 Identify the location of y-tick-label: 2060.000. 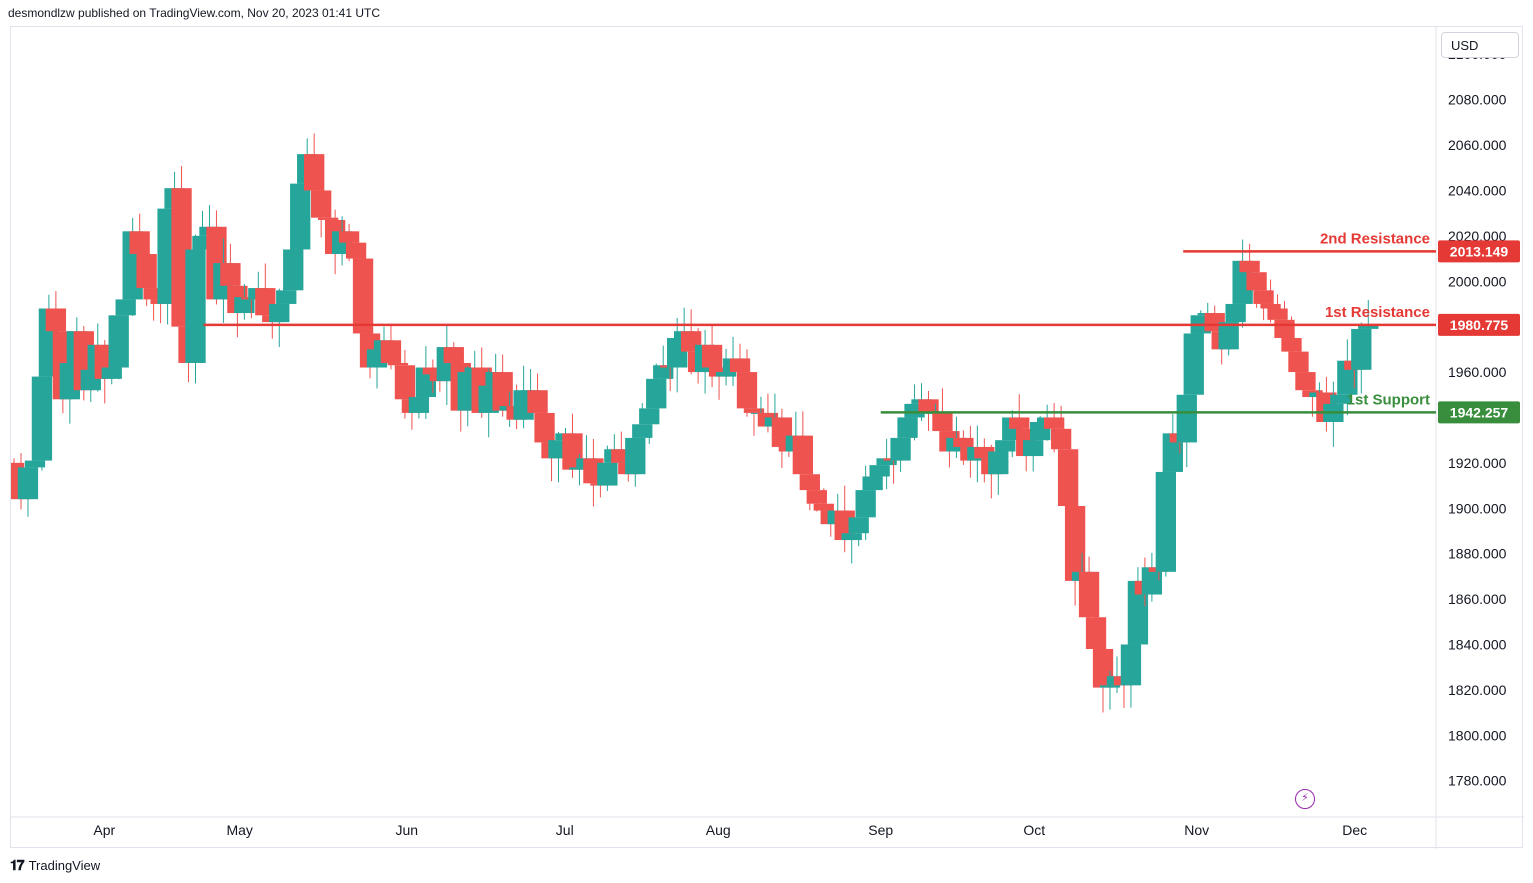
(1477, 145).